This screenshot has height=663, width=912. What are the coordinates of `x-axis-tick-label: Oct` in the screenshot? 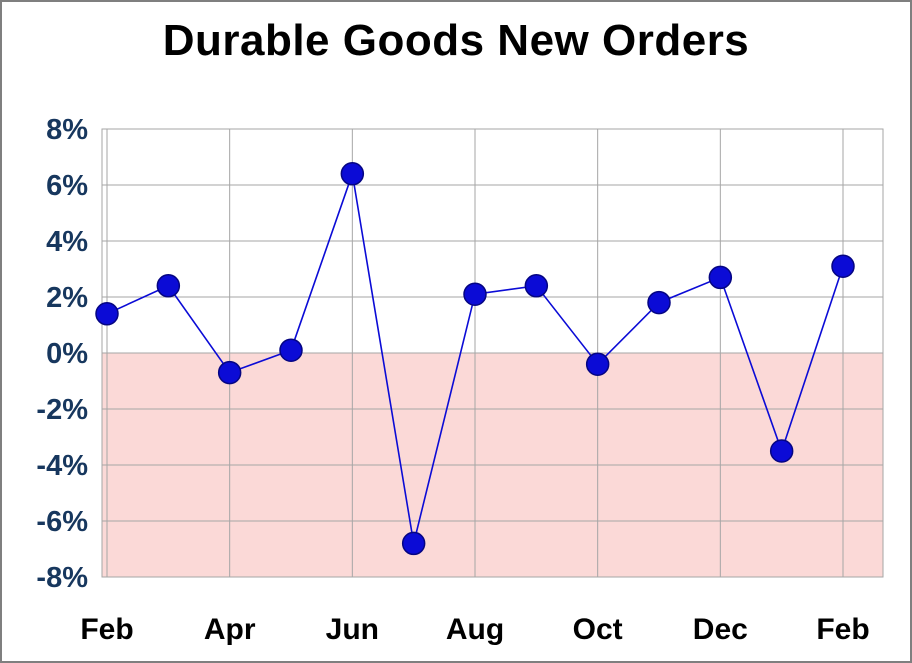 It's located at (598, 629).